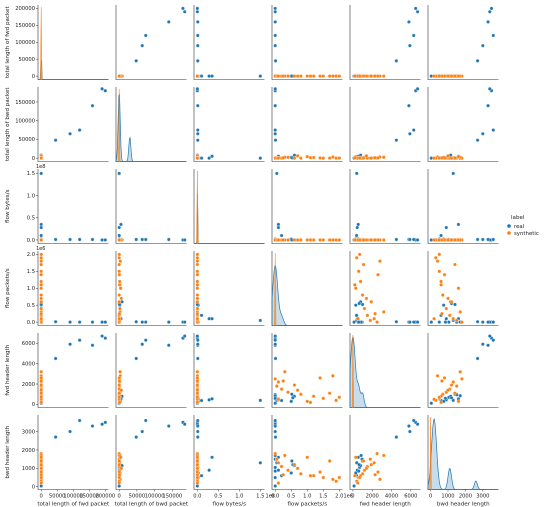 This screenshot has width=550, height=507. I want to click on point-real-1-r1-c2, so click(197, 89).